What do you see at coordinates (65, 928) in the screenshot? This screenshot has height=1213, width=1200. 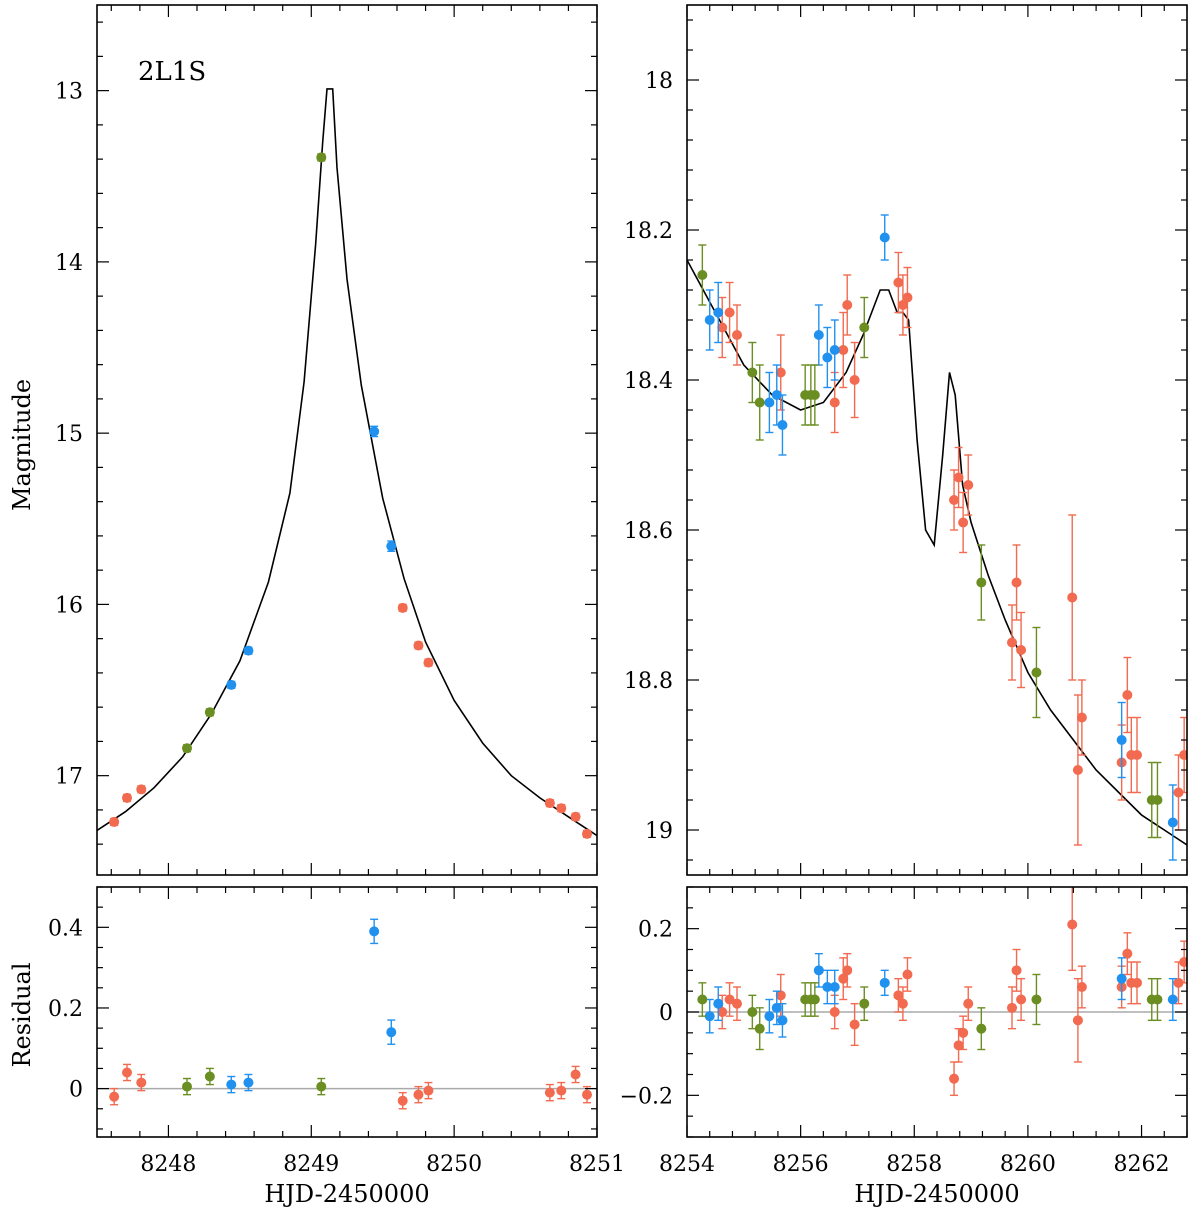 I see `y-tick-label-0p4: 0.4` at bounding box center [65, 928].